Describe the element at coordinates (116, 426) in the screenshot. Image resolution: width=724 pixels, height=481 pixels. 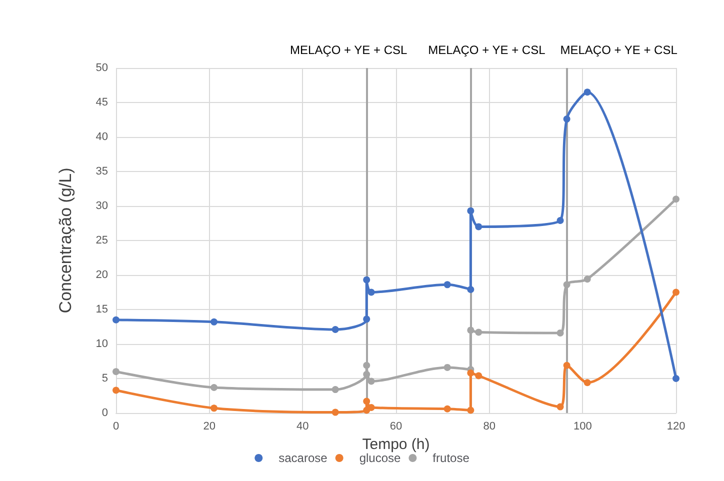
I see `x-tick-label: 0` at that location.